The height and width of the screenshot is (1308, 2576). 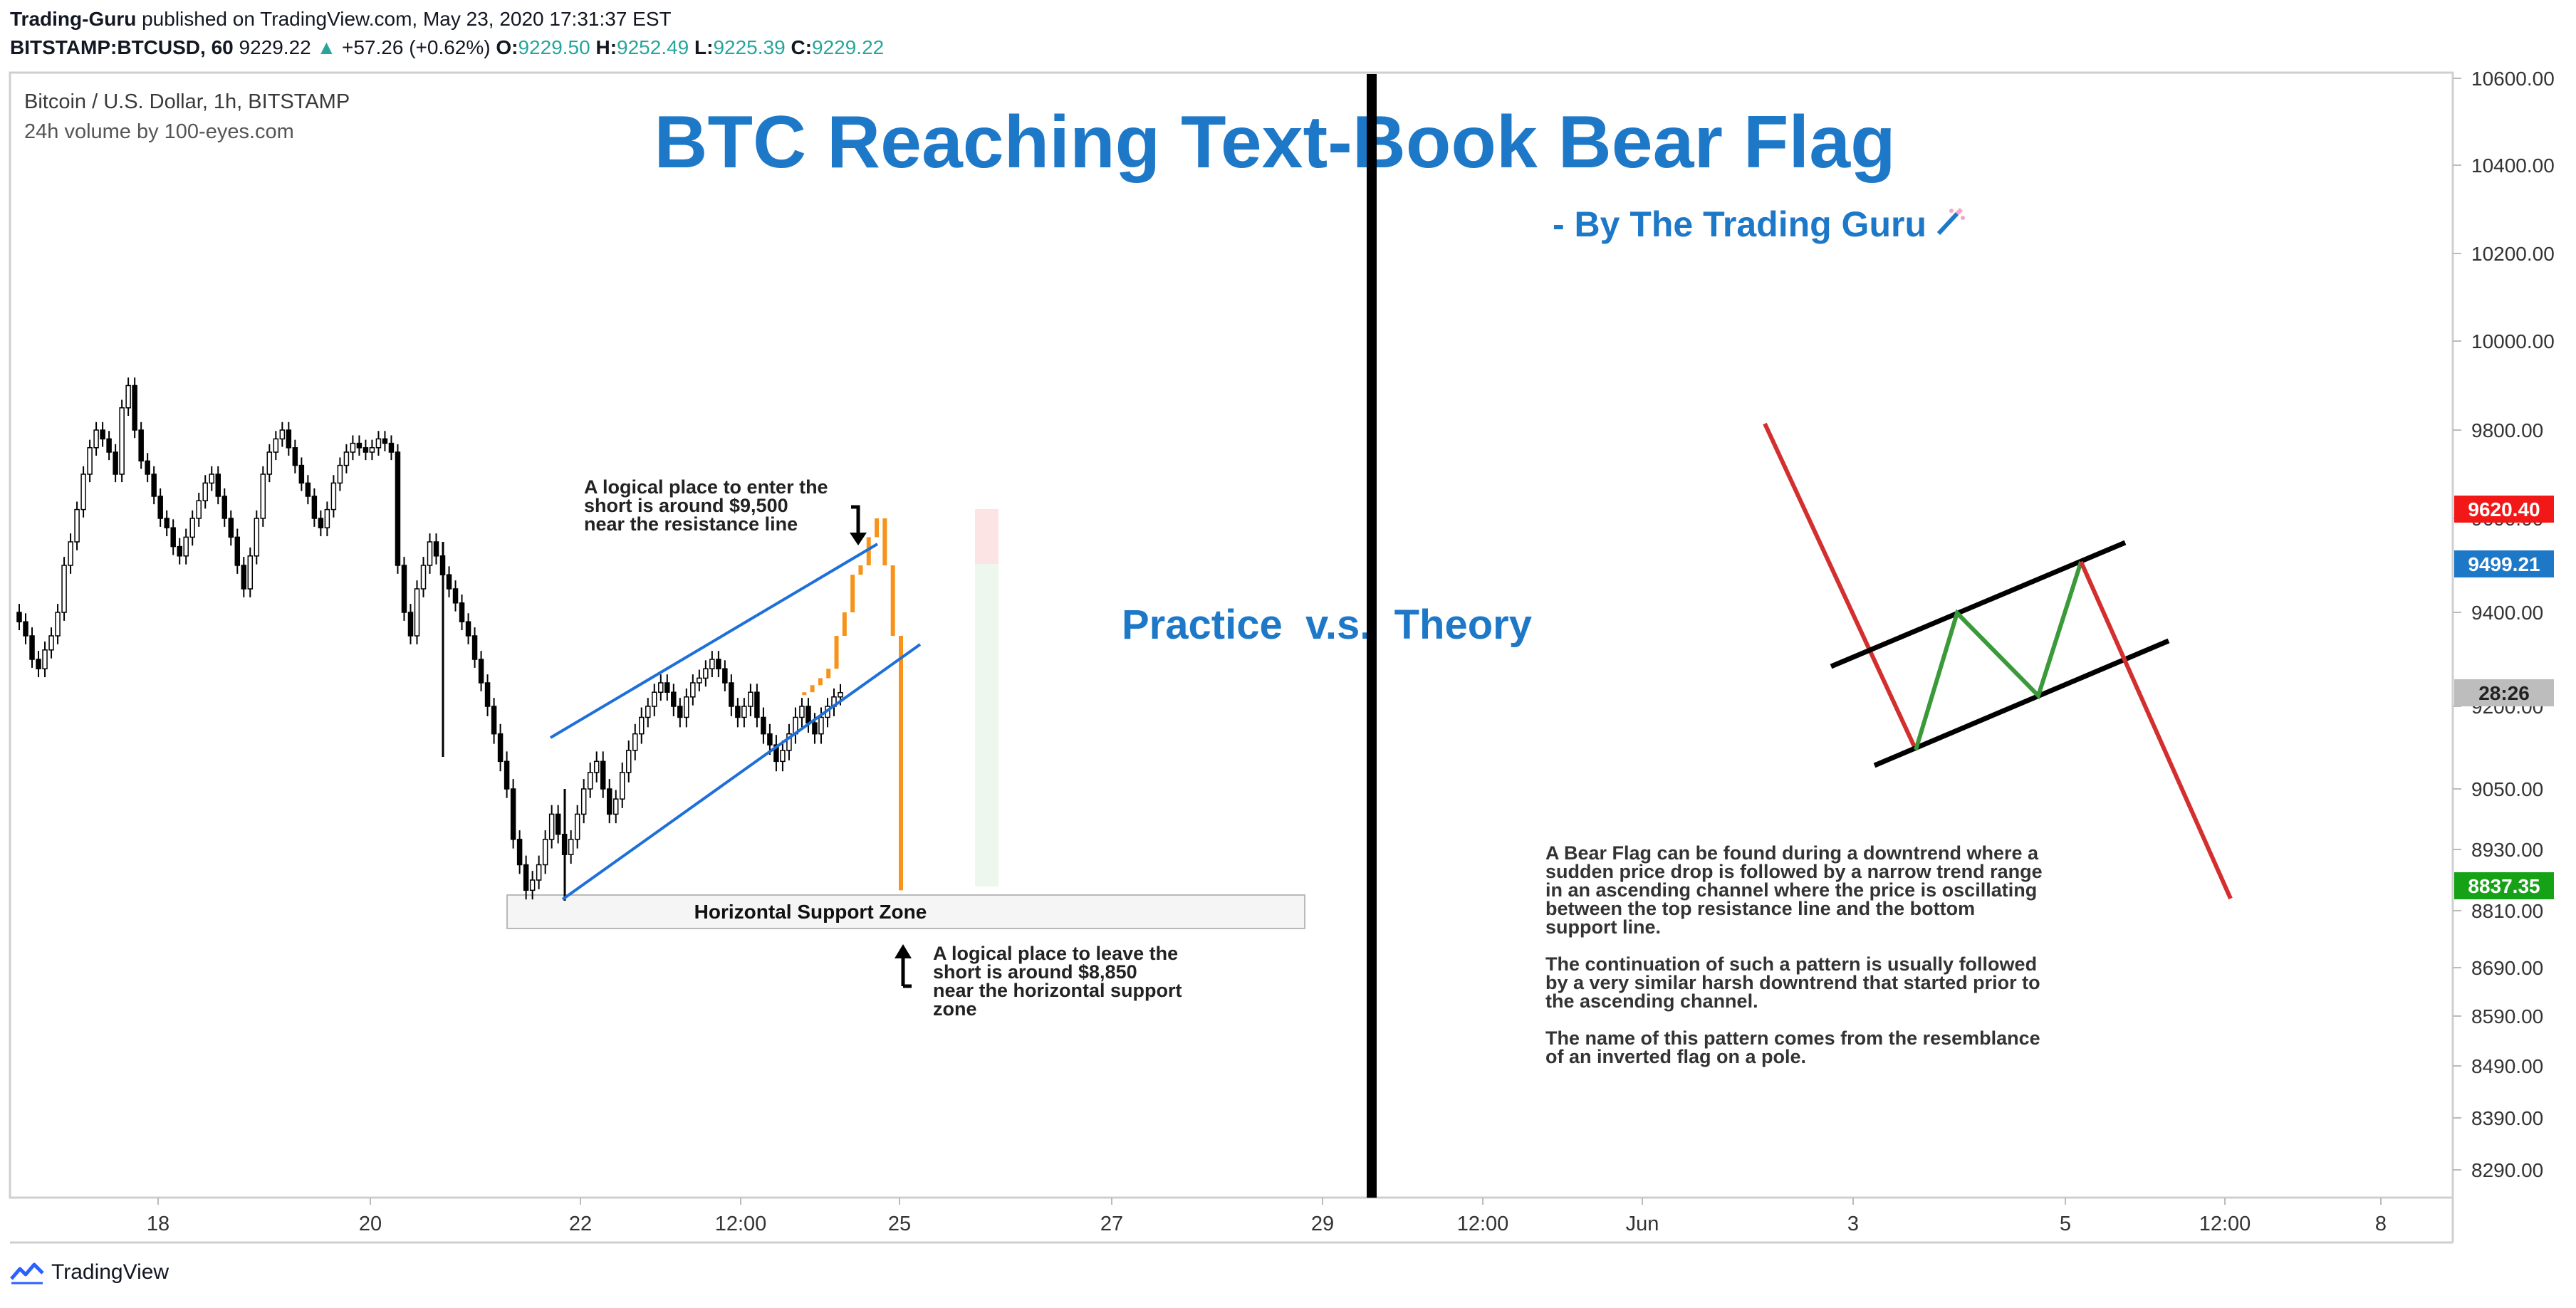 I want to click on entry-note-line: near the resistance line, so click(x=691, y=524).